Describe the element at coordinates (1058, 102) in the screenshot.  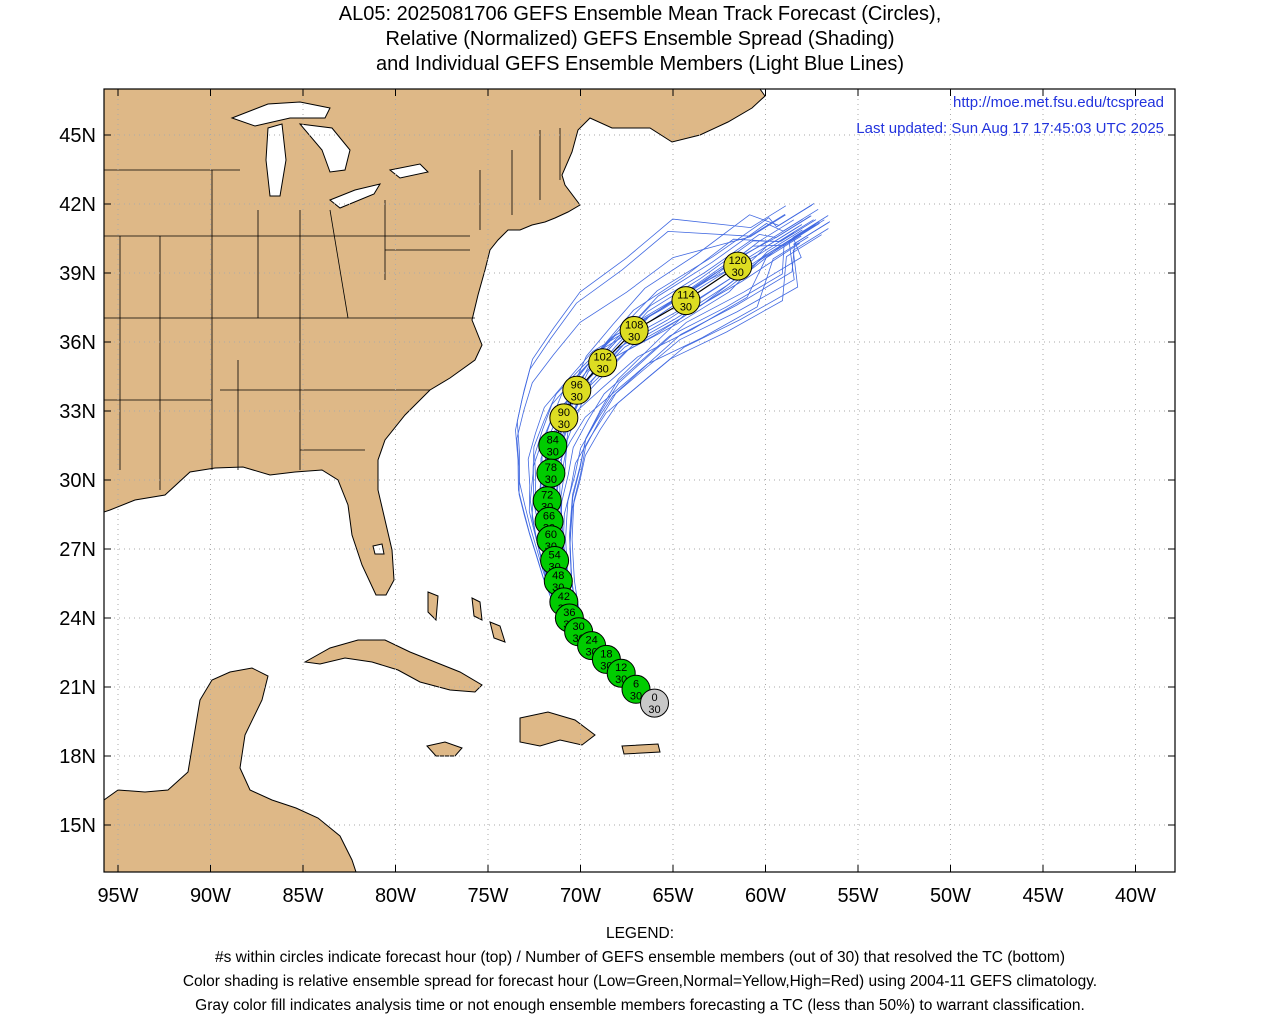
I see `source-url: http://moe.met.fsu.edu/tcspread` at that location.